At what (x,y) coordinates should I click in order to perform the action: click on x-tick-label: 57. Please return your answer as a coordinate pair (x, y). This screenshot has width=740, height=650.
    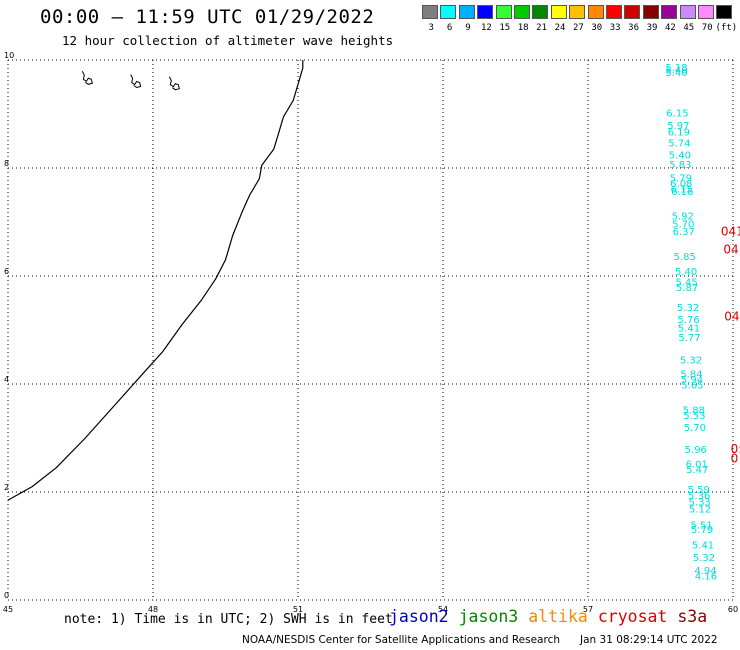
    Looking at the image, I should click on (588, 609).